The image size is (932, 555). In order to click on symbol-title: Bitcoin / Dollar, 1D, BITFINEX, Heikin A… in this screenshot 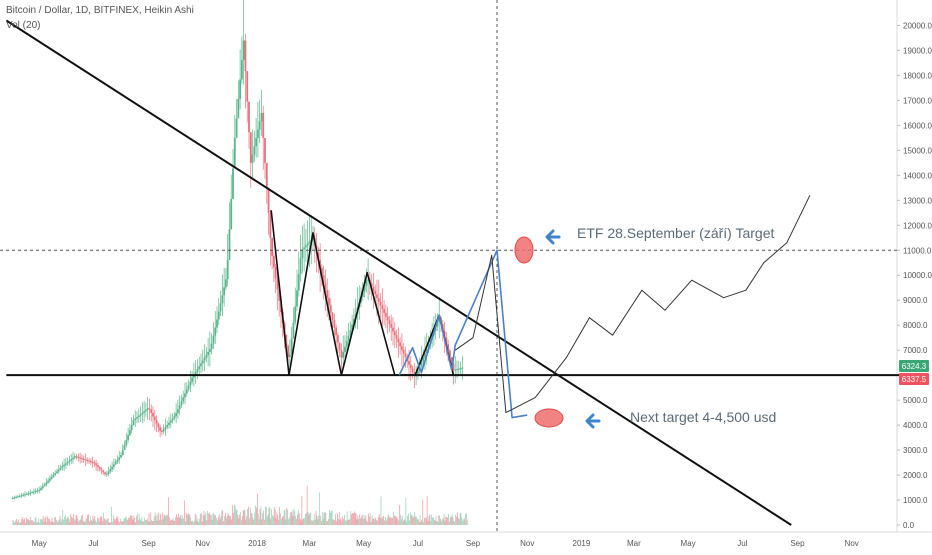, I will do `click(100, 10)`.